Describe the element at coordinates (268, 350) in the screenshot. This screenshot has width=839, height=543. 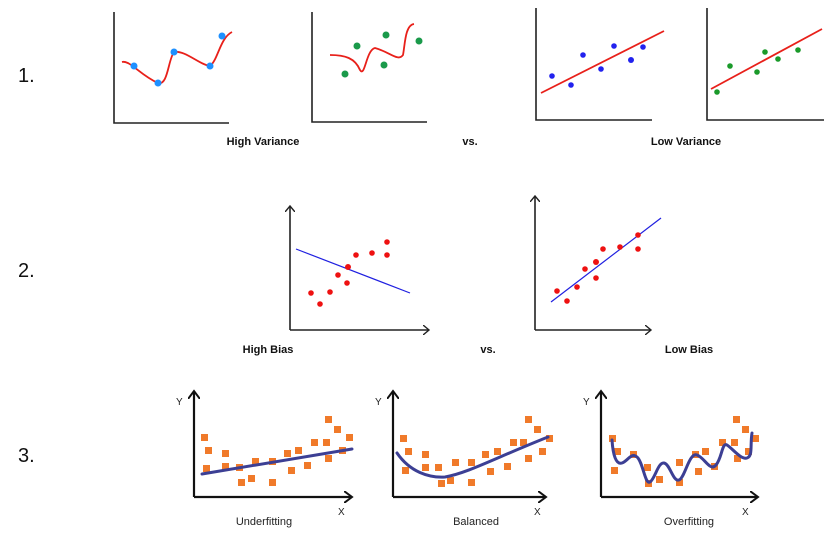
I see `high-bias-caption: High Bias` at that location.